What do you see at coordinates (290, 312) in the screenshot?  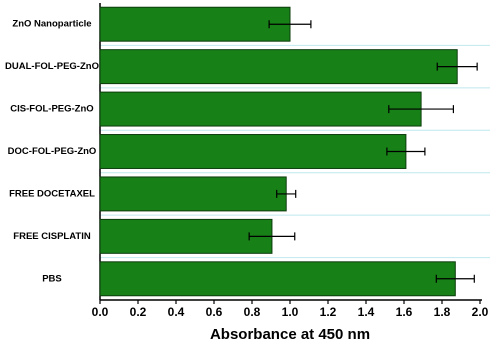 I see `x-tick-label: 1.0` at bounding box center [290, 312].